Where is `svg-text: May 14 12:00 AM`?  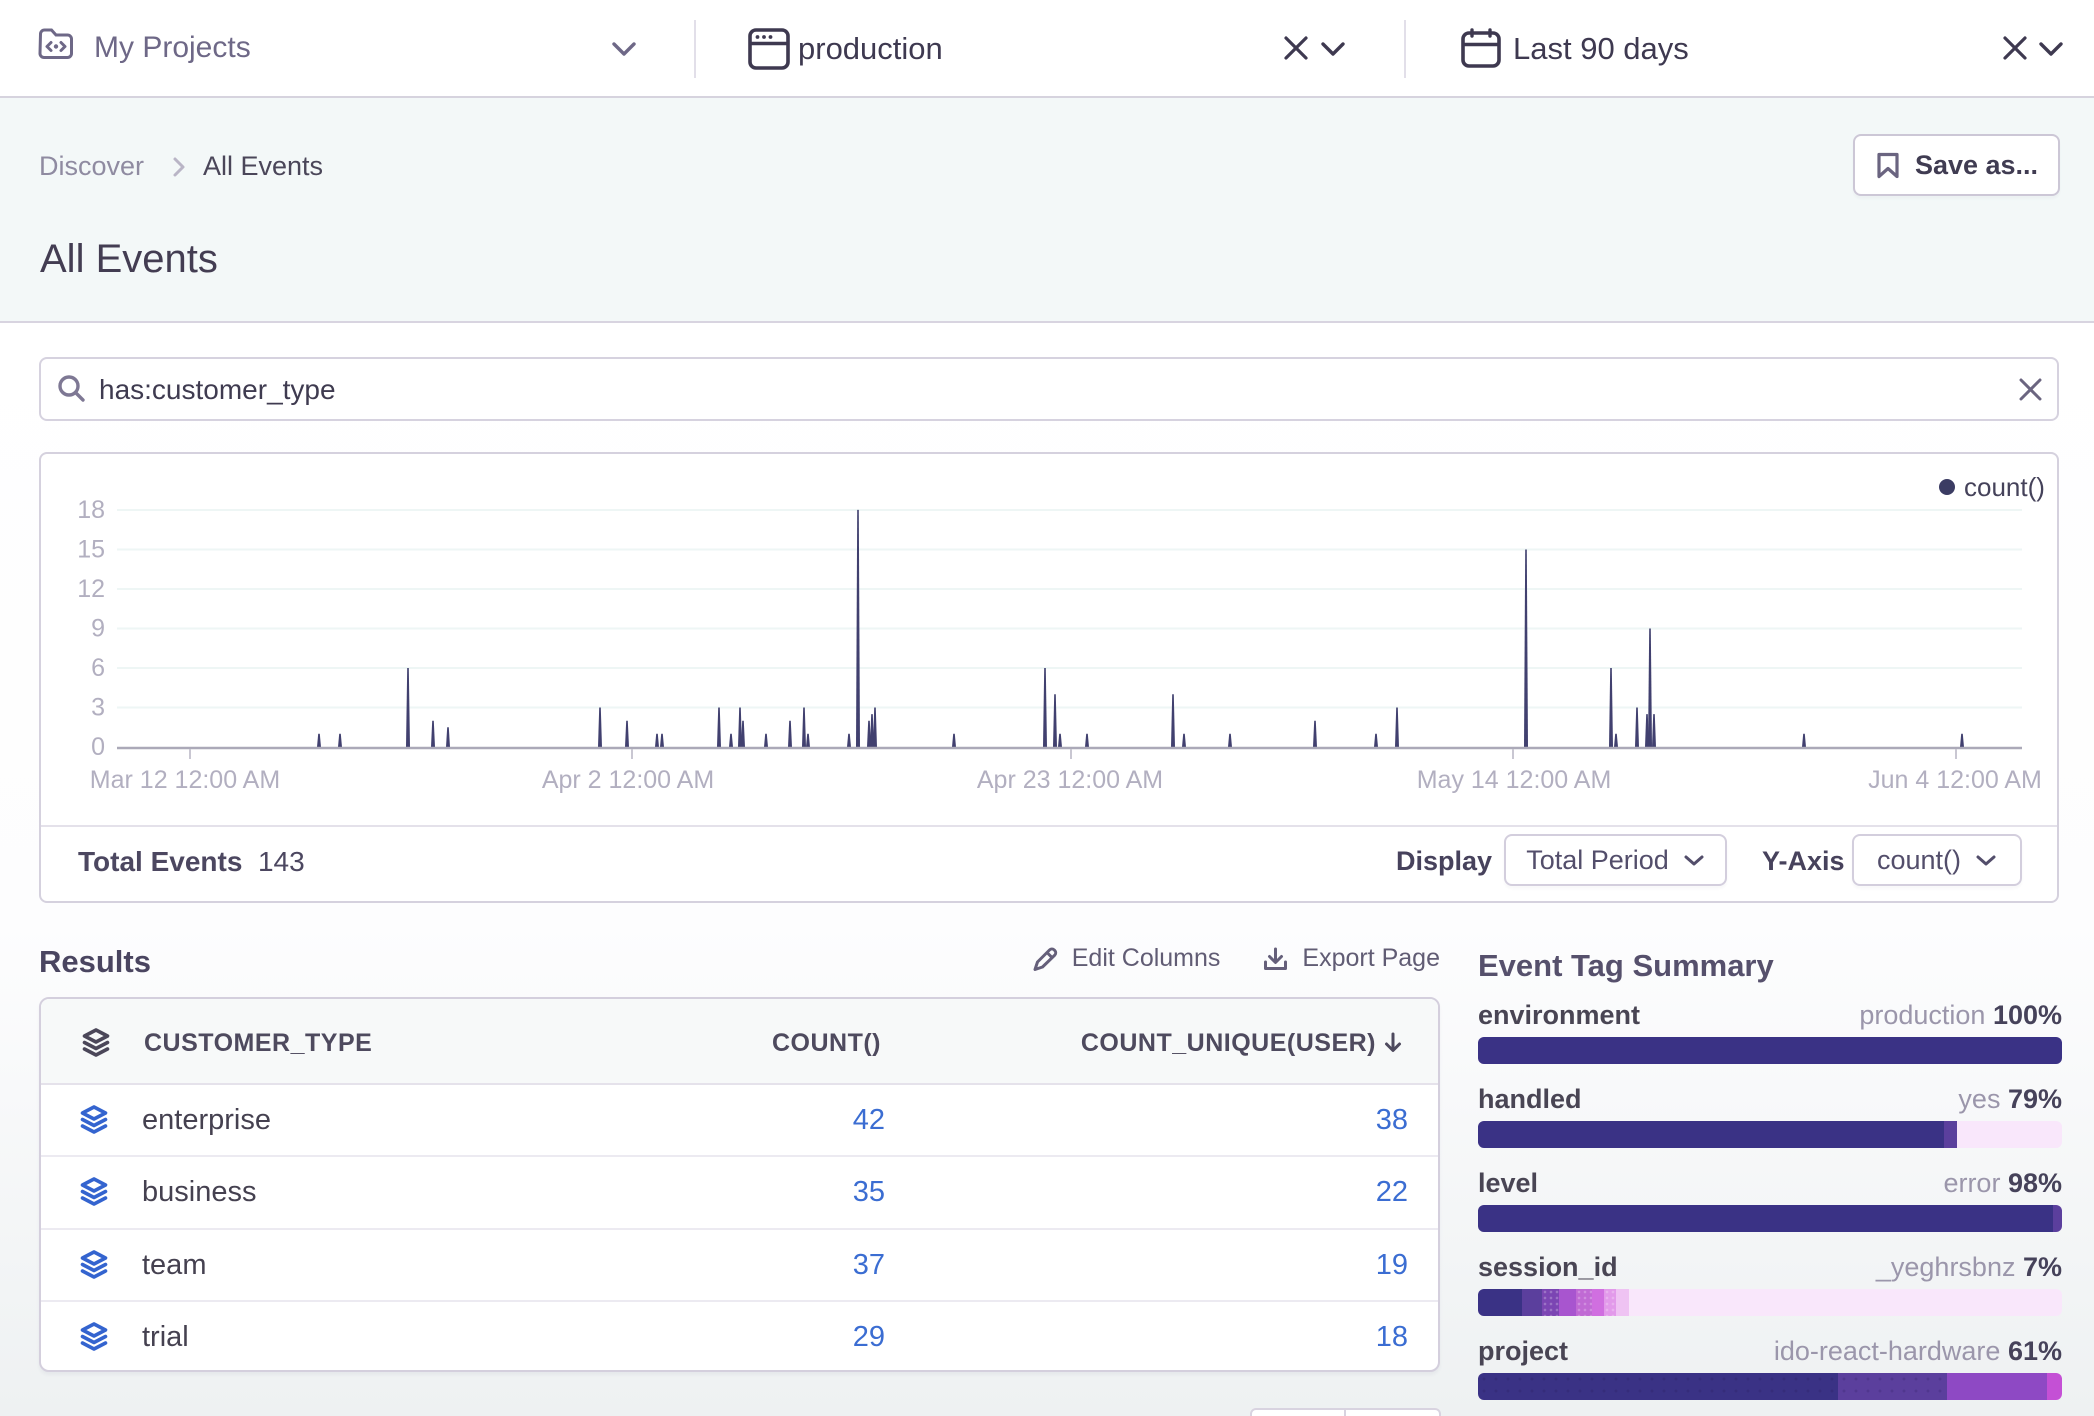
svg-text: May 14 12:00 AM is located at coordinates (1514, 780).